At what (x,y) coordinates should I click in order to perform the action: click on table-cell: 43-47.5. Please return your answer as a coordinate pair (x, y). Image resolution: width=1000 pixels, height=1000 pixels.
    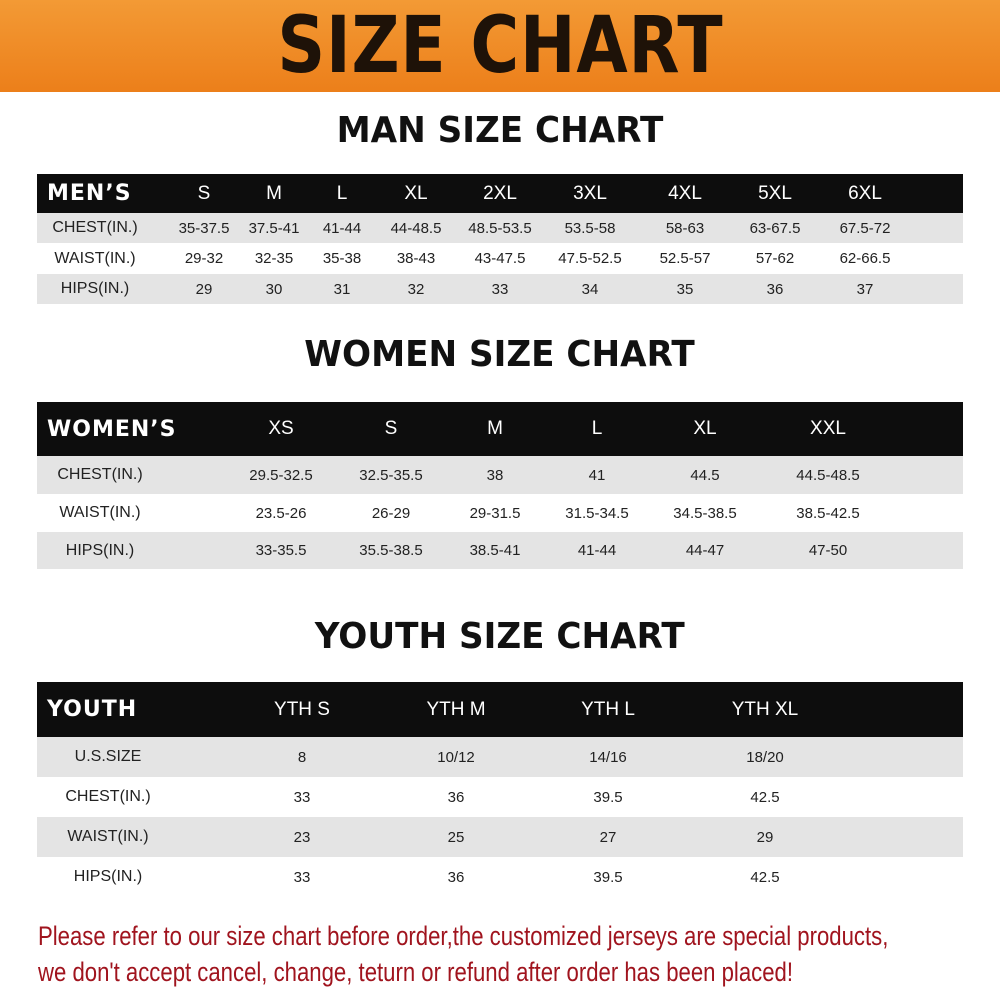
    Looking at the image, I should click on (500, 258).